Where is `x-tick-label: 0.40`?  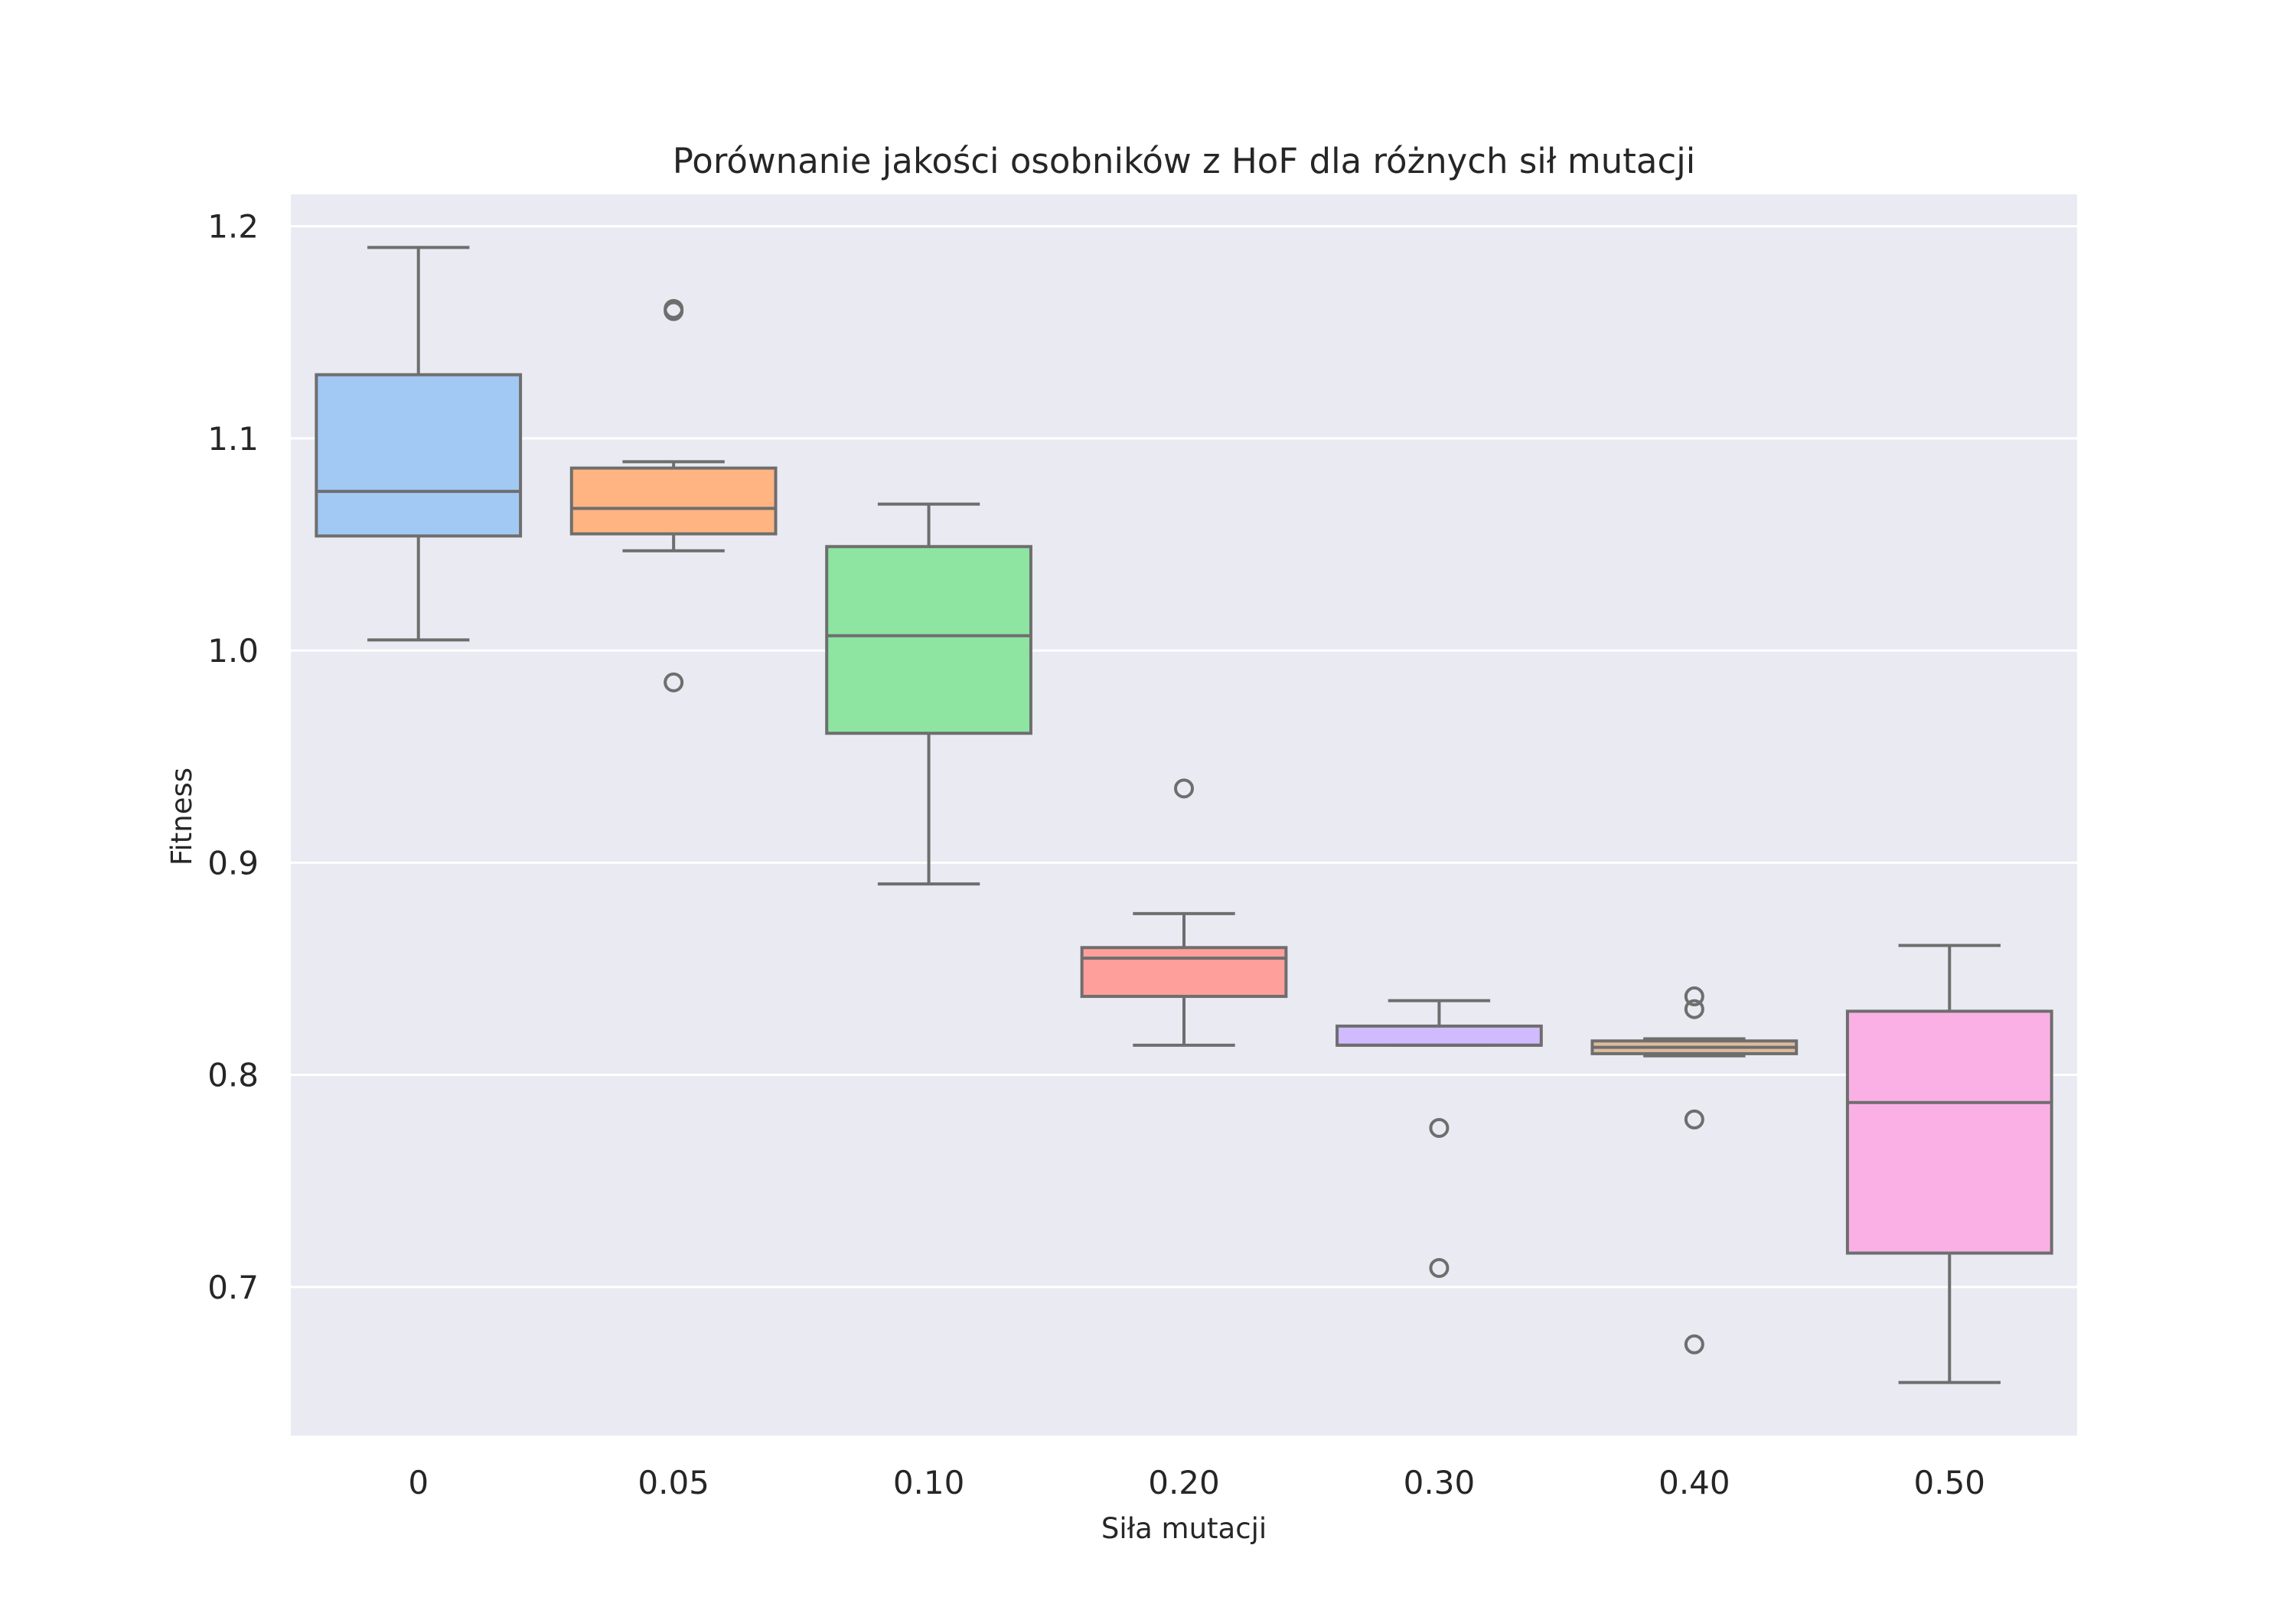
x-tick-label: 0.40 is located at coordinates (1694, 1482).